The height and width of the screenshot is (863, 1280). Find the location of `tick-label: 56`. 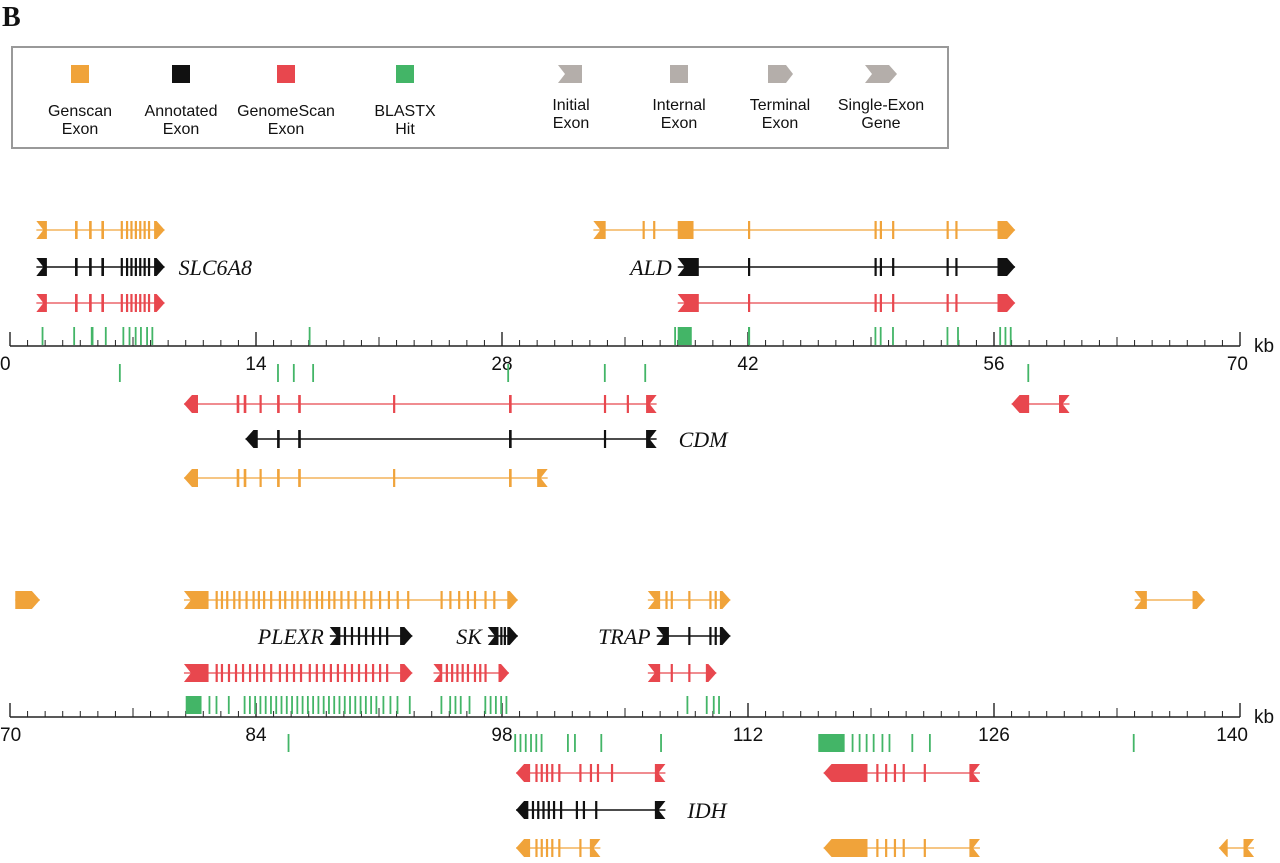

tick-label: 56 is located at coordinates (993, 364).